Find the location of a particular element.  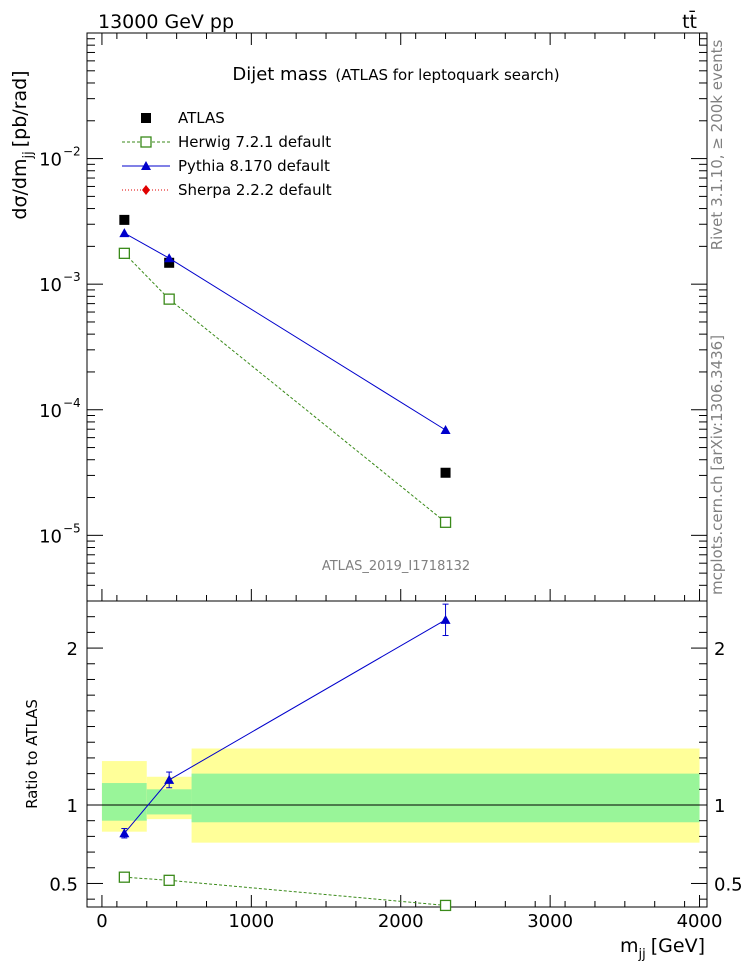

x-tick-label-3: 3000 is located at coordinates (550, 921).